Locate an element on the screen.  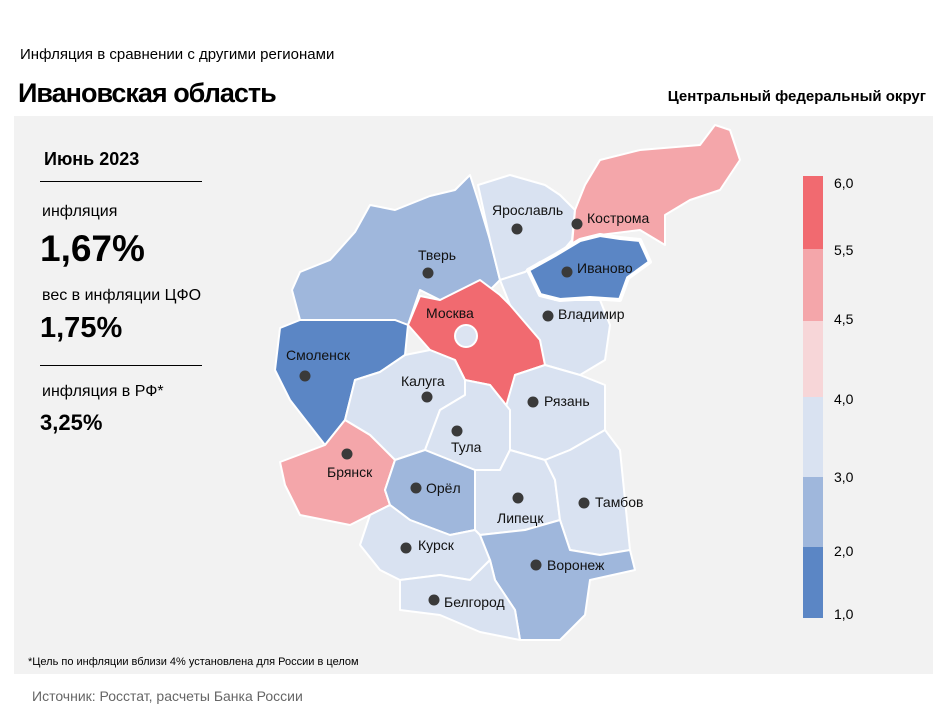
region-label-17: Белгород is located at coordinates (474, 602).